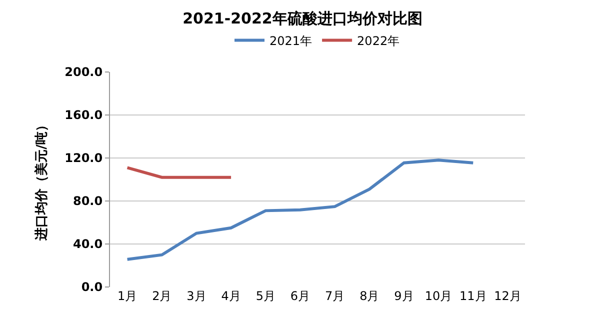 Image resolution: width=605 pixels, height=321 pixels. What do you see at coordinates (231, 296) in the screenshot?
I see `x-tick-label: 4月` at bounding box center [231, 296].